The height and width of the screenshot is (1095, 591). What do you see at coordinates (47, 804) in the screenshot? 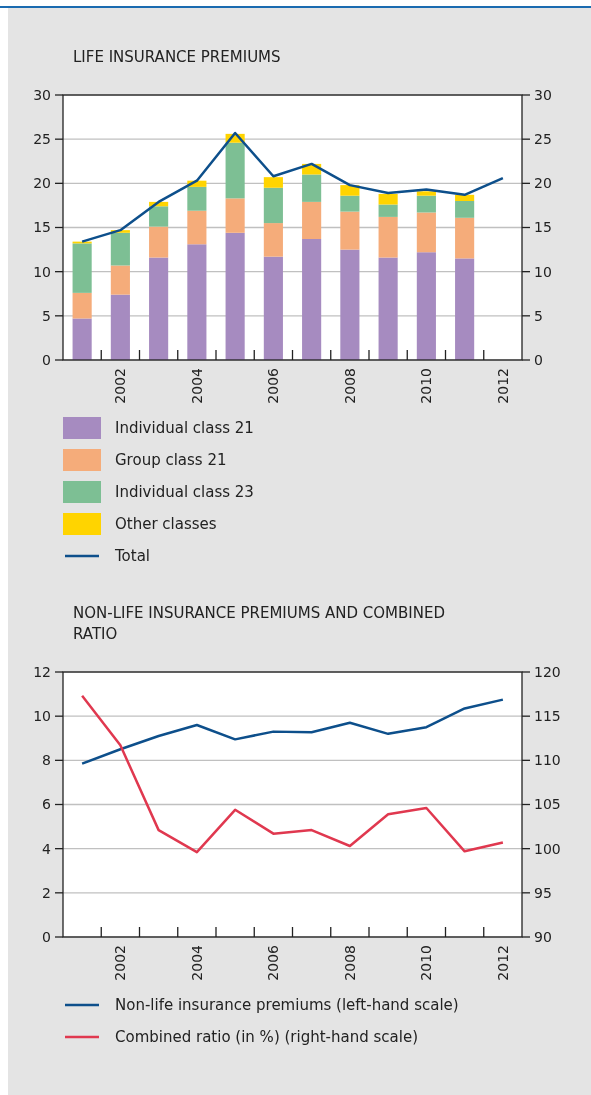
I see `y-tick-label: 6` at bounding box center [47, 804].